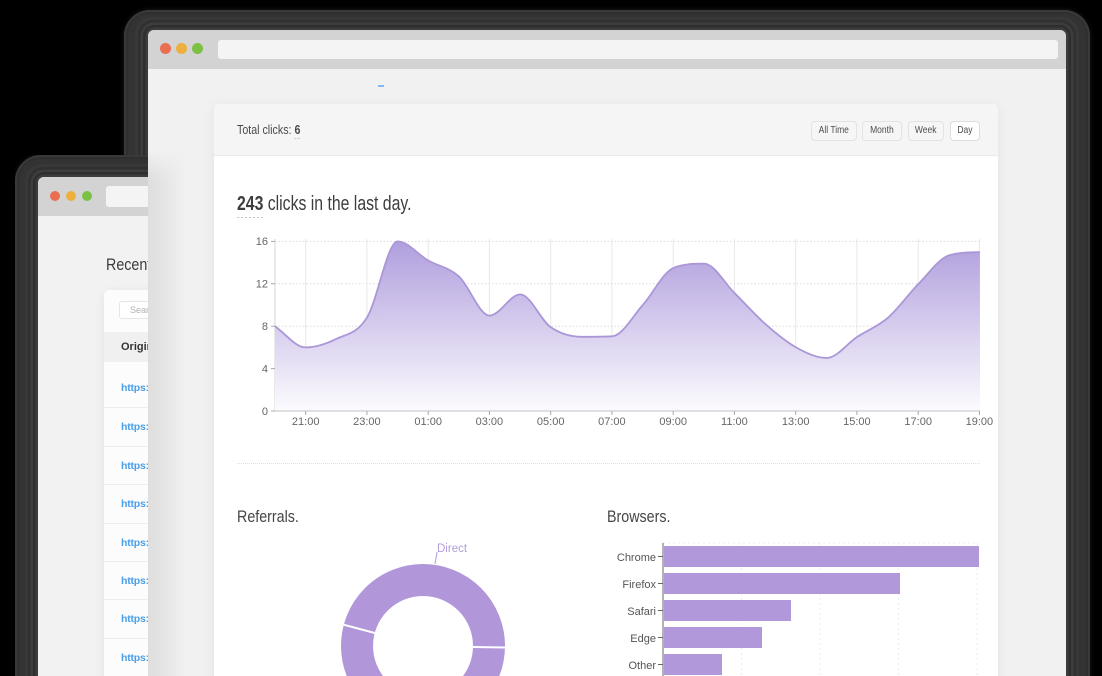 Image resolution: width=1102 pixels, height=676 pixels. Describe the element at coordinates (452, 549) in the screenshot. I see `svg-text: Direct` at that location.